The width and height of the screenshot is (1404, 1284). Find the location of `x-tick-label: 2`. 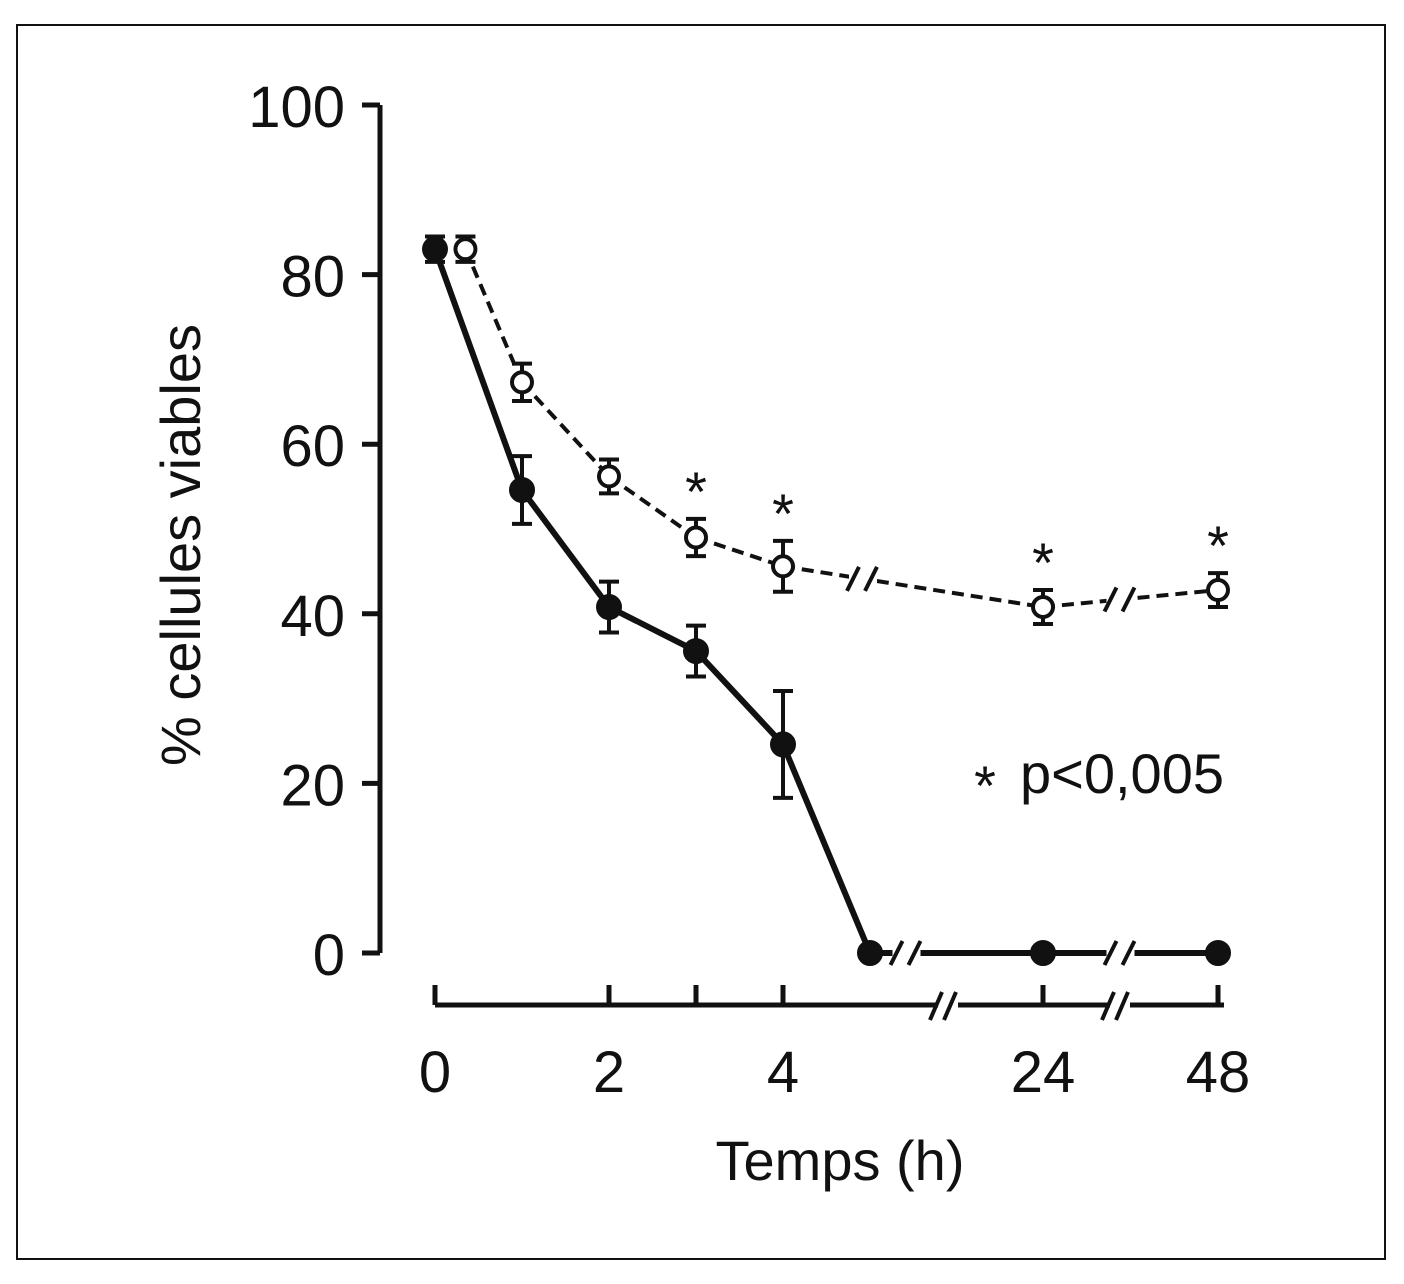

x-tick-label: 2 is located at coordinates (609, 1072).